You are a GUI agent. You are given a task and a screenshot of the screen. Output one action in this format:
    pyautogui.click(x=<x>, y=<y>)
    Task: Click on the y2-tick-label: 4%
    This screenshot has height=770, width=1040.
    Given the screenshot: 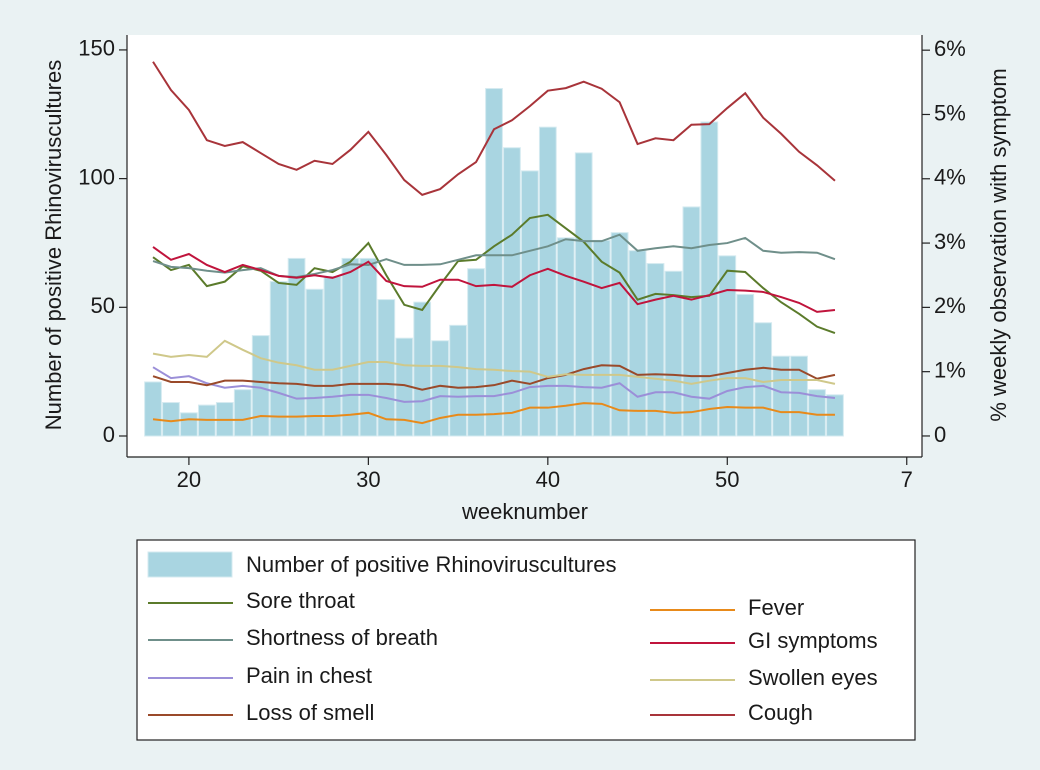 What is the action you would take?
    pyautogui.click(x=950, y=177)
    